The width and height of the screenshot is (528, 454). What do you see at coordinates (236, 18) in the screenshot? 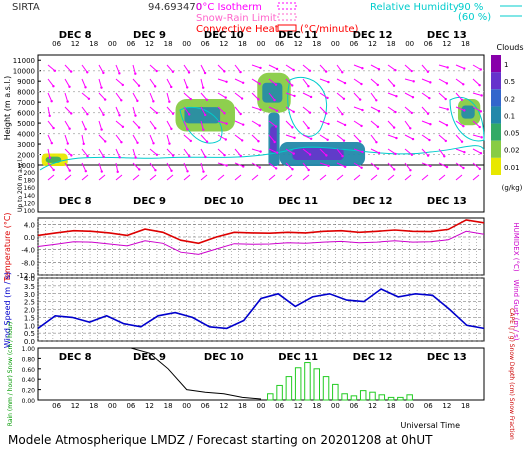
I see `legend-label-1: Snow-Rain Limit` at bounding box center [236, 18].